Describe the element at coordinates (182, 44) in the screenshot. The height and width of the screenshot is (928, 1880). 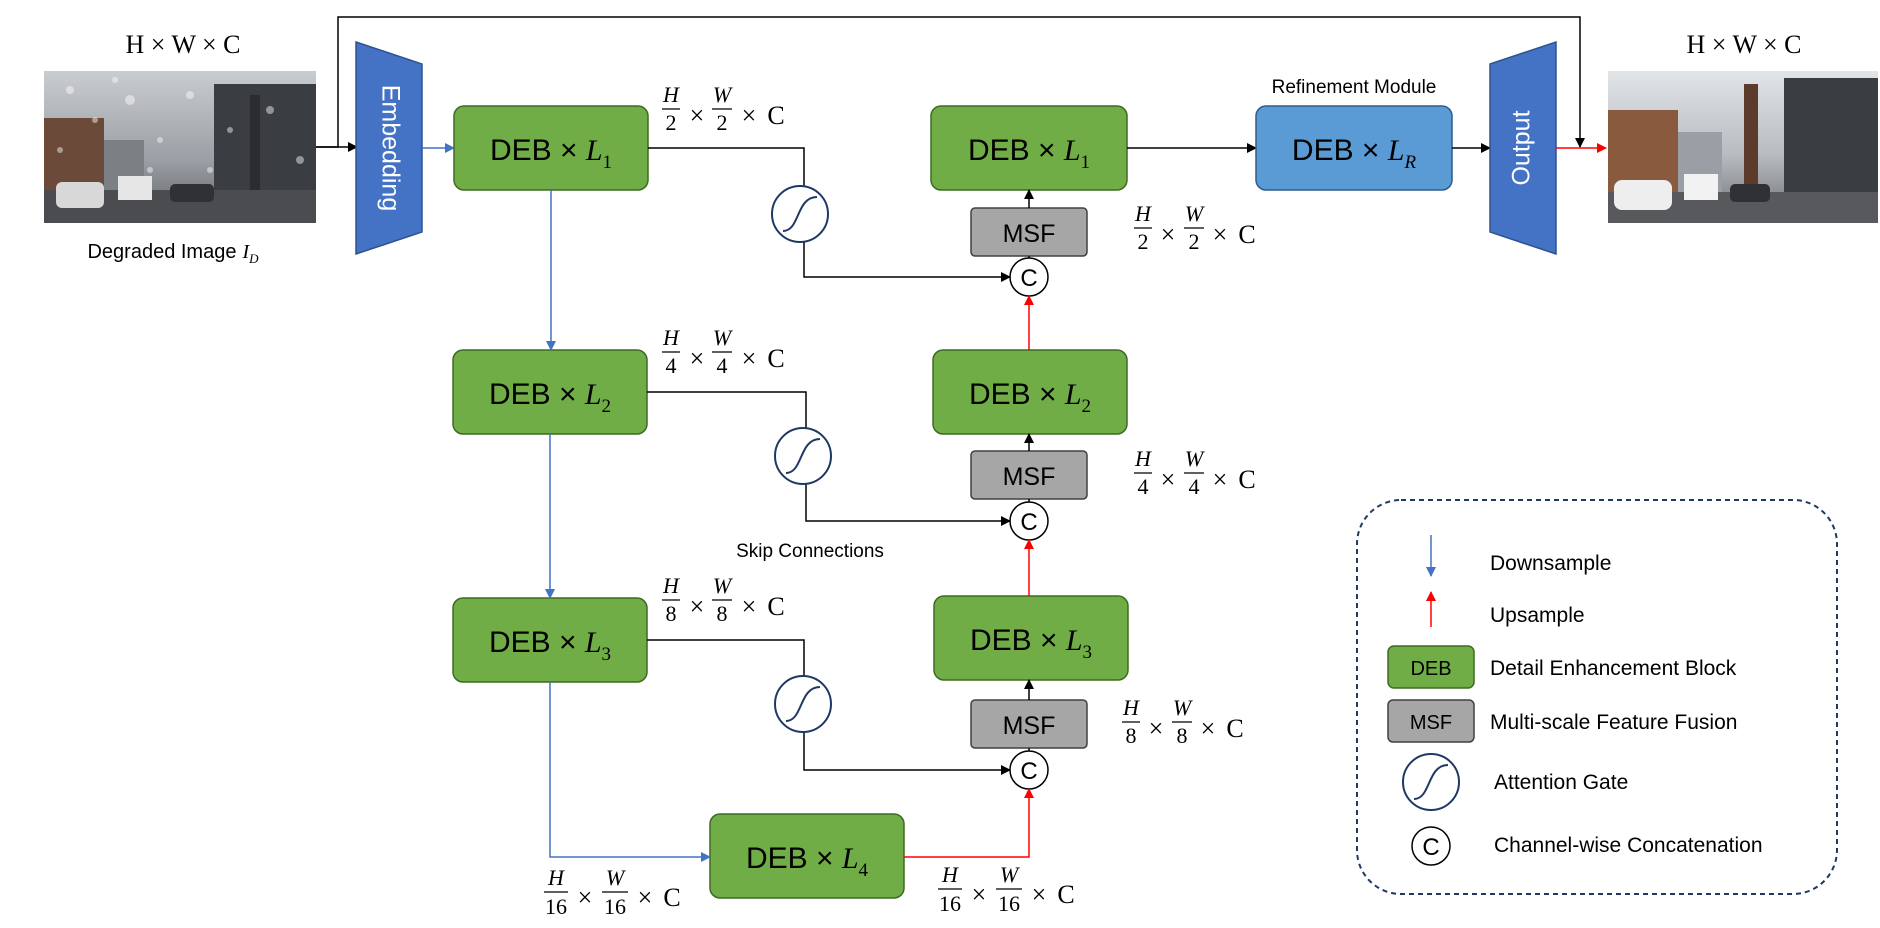
I see `input-dims: H × W × C` at that location.